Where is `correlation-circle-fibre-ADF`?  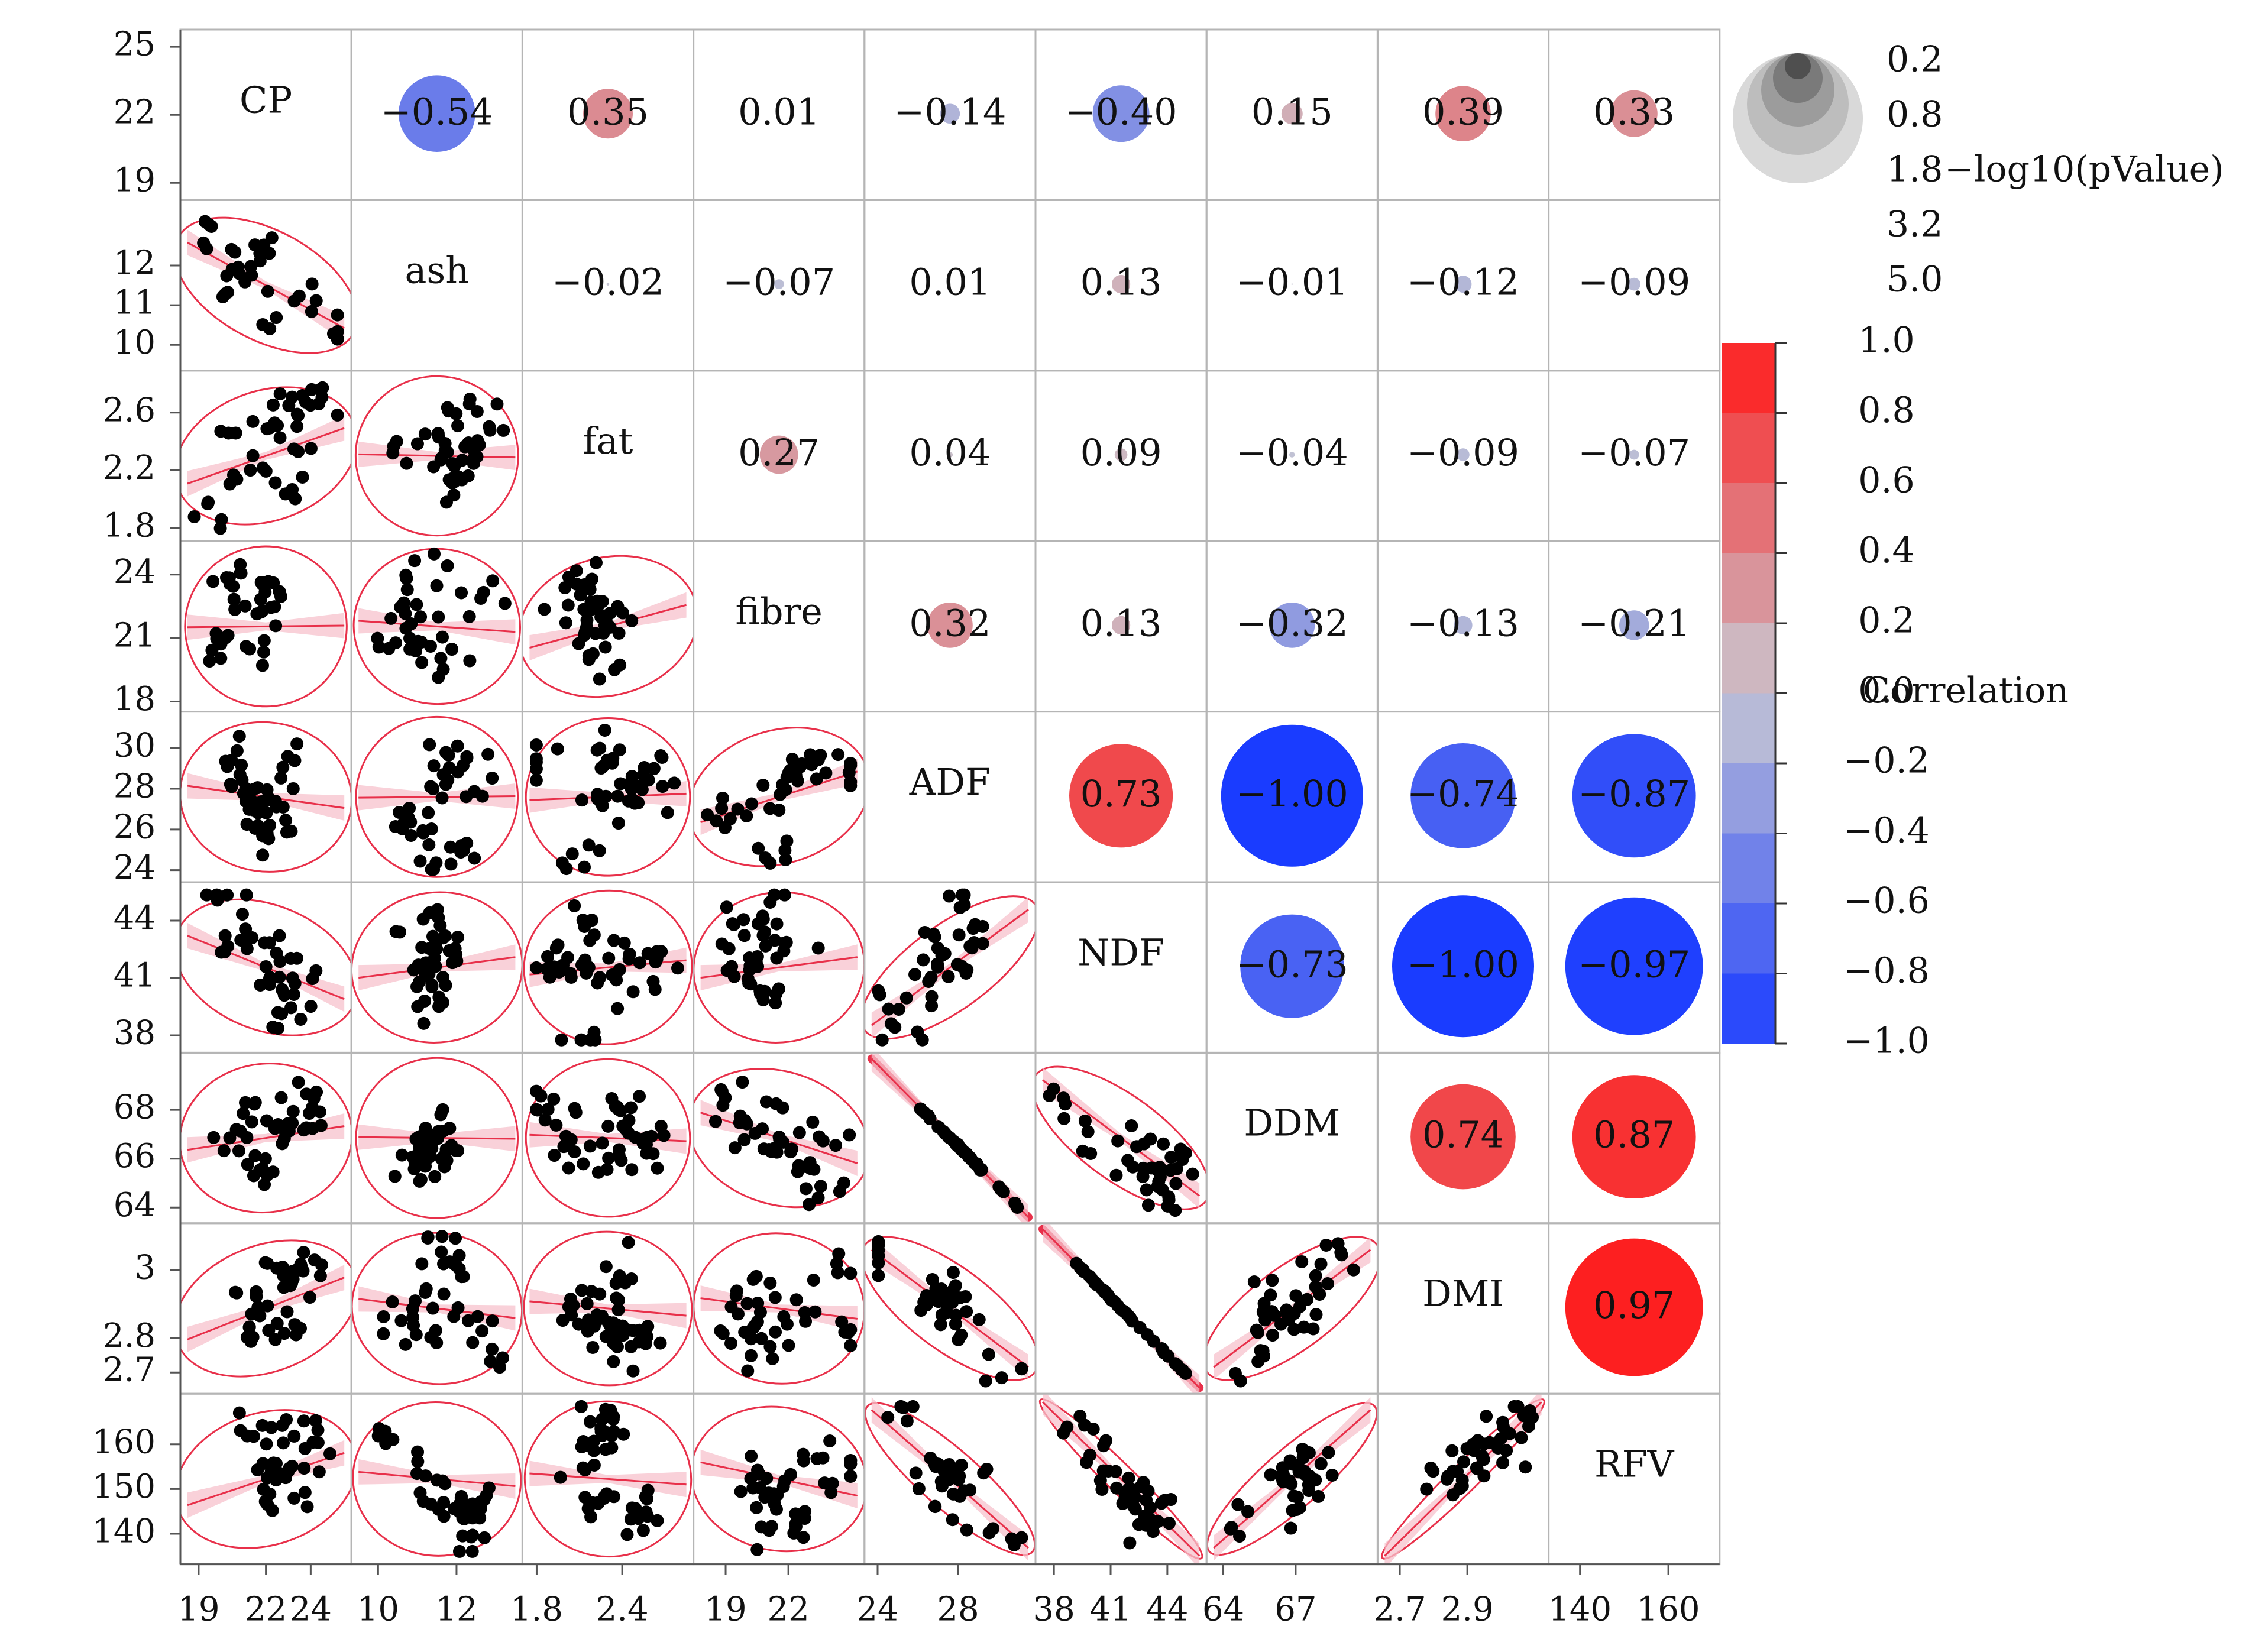
correlation-circle-fibre-ADF is located at coordinates (950, 625).